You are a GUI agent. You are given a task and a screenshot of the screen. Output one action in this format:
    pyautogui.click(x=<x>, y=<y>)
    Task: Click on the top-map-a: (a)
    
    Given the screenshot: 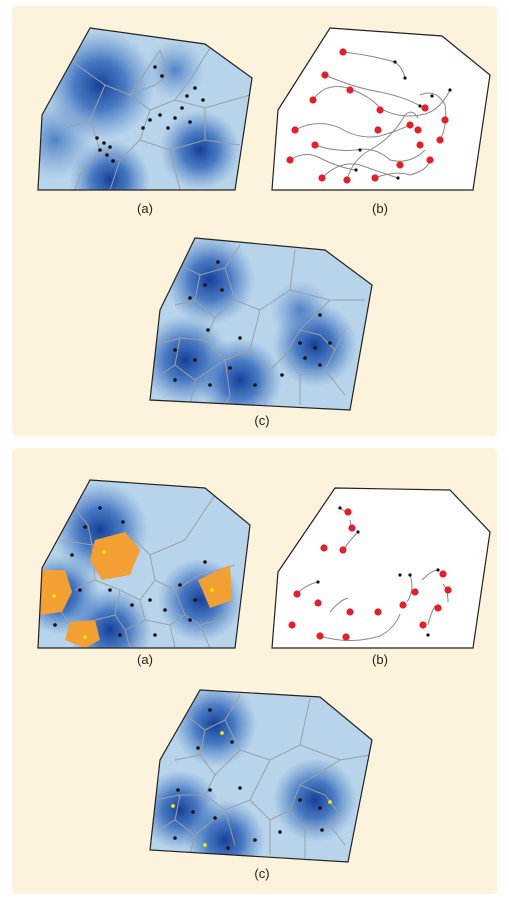 What is the action you would take?
    pyautogui.click(x=145, y=121)
    